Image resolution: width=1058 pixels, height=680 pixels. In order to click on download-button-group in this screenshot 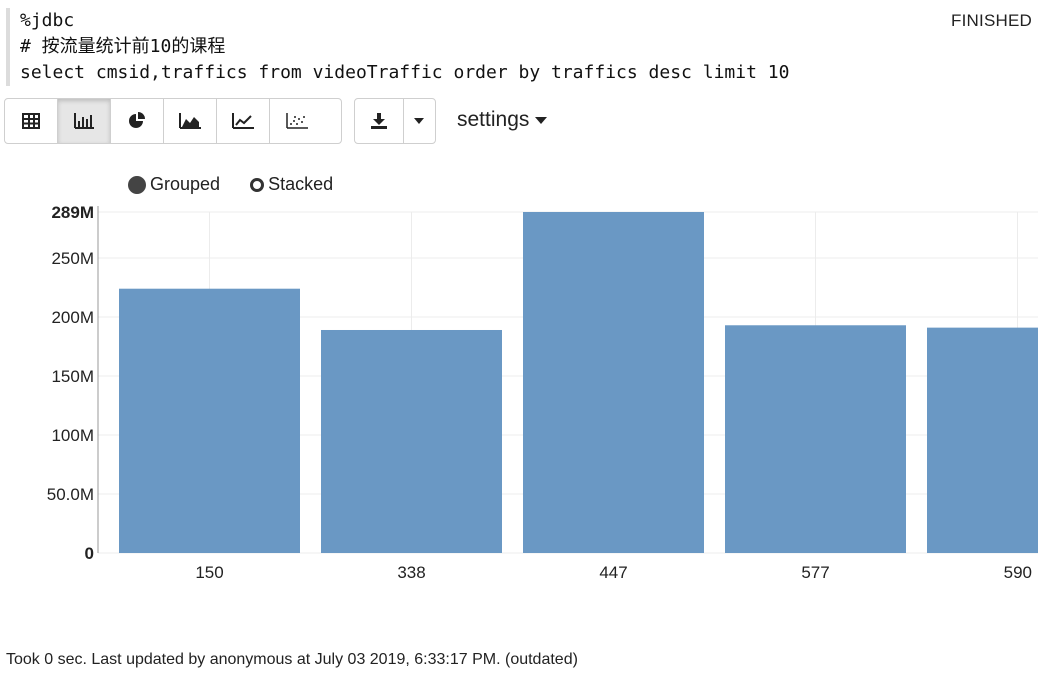, I will do `click(395, 121)`.